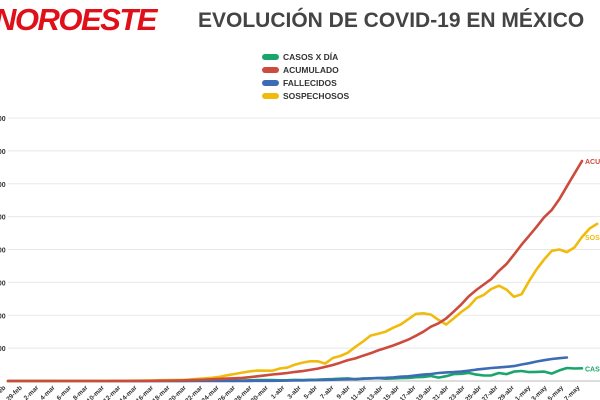 The width and height of the screenshot is (600, 400). I want to click on y-tick-label-8: 000, so click(3, 119).